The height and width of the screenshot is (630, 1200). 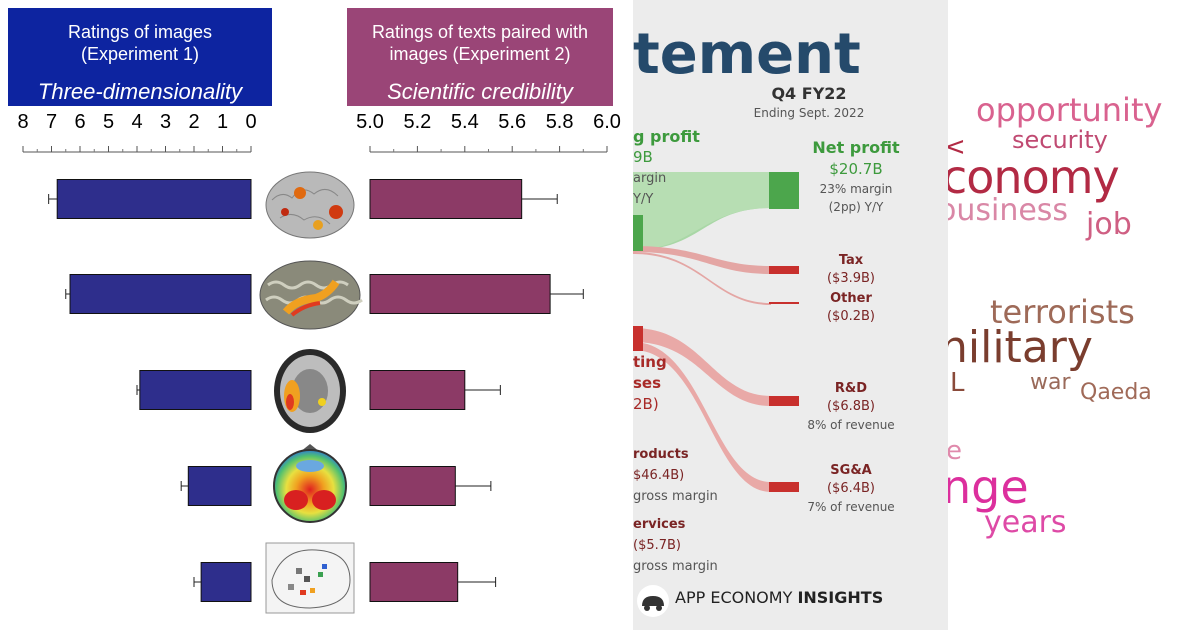 I want to click on word-security: security, so click(x=1060, y=140).